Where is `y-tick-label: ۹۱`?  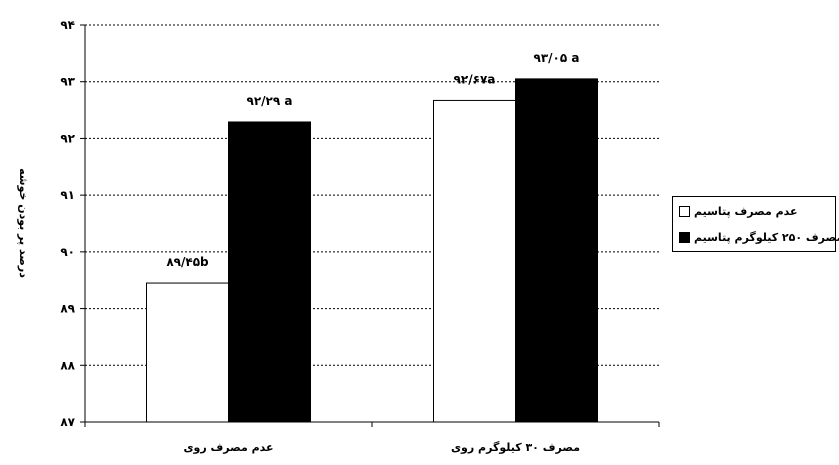
y-tick-label: ۹۱ is located at coordinates (67, 195).